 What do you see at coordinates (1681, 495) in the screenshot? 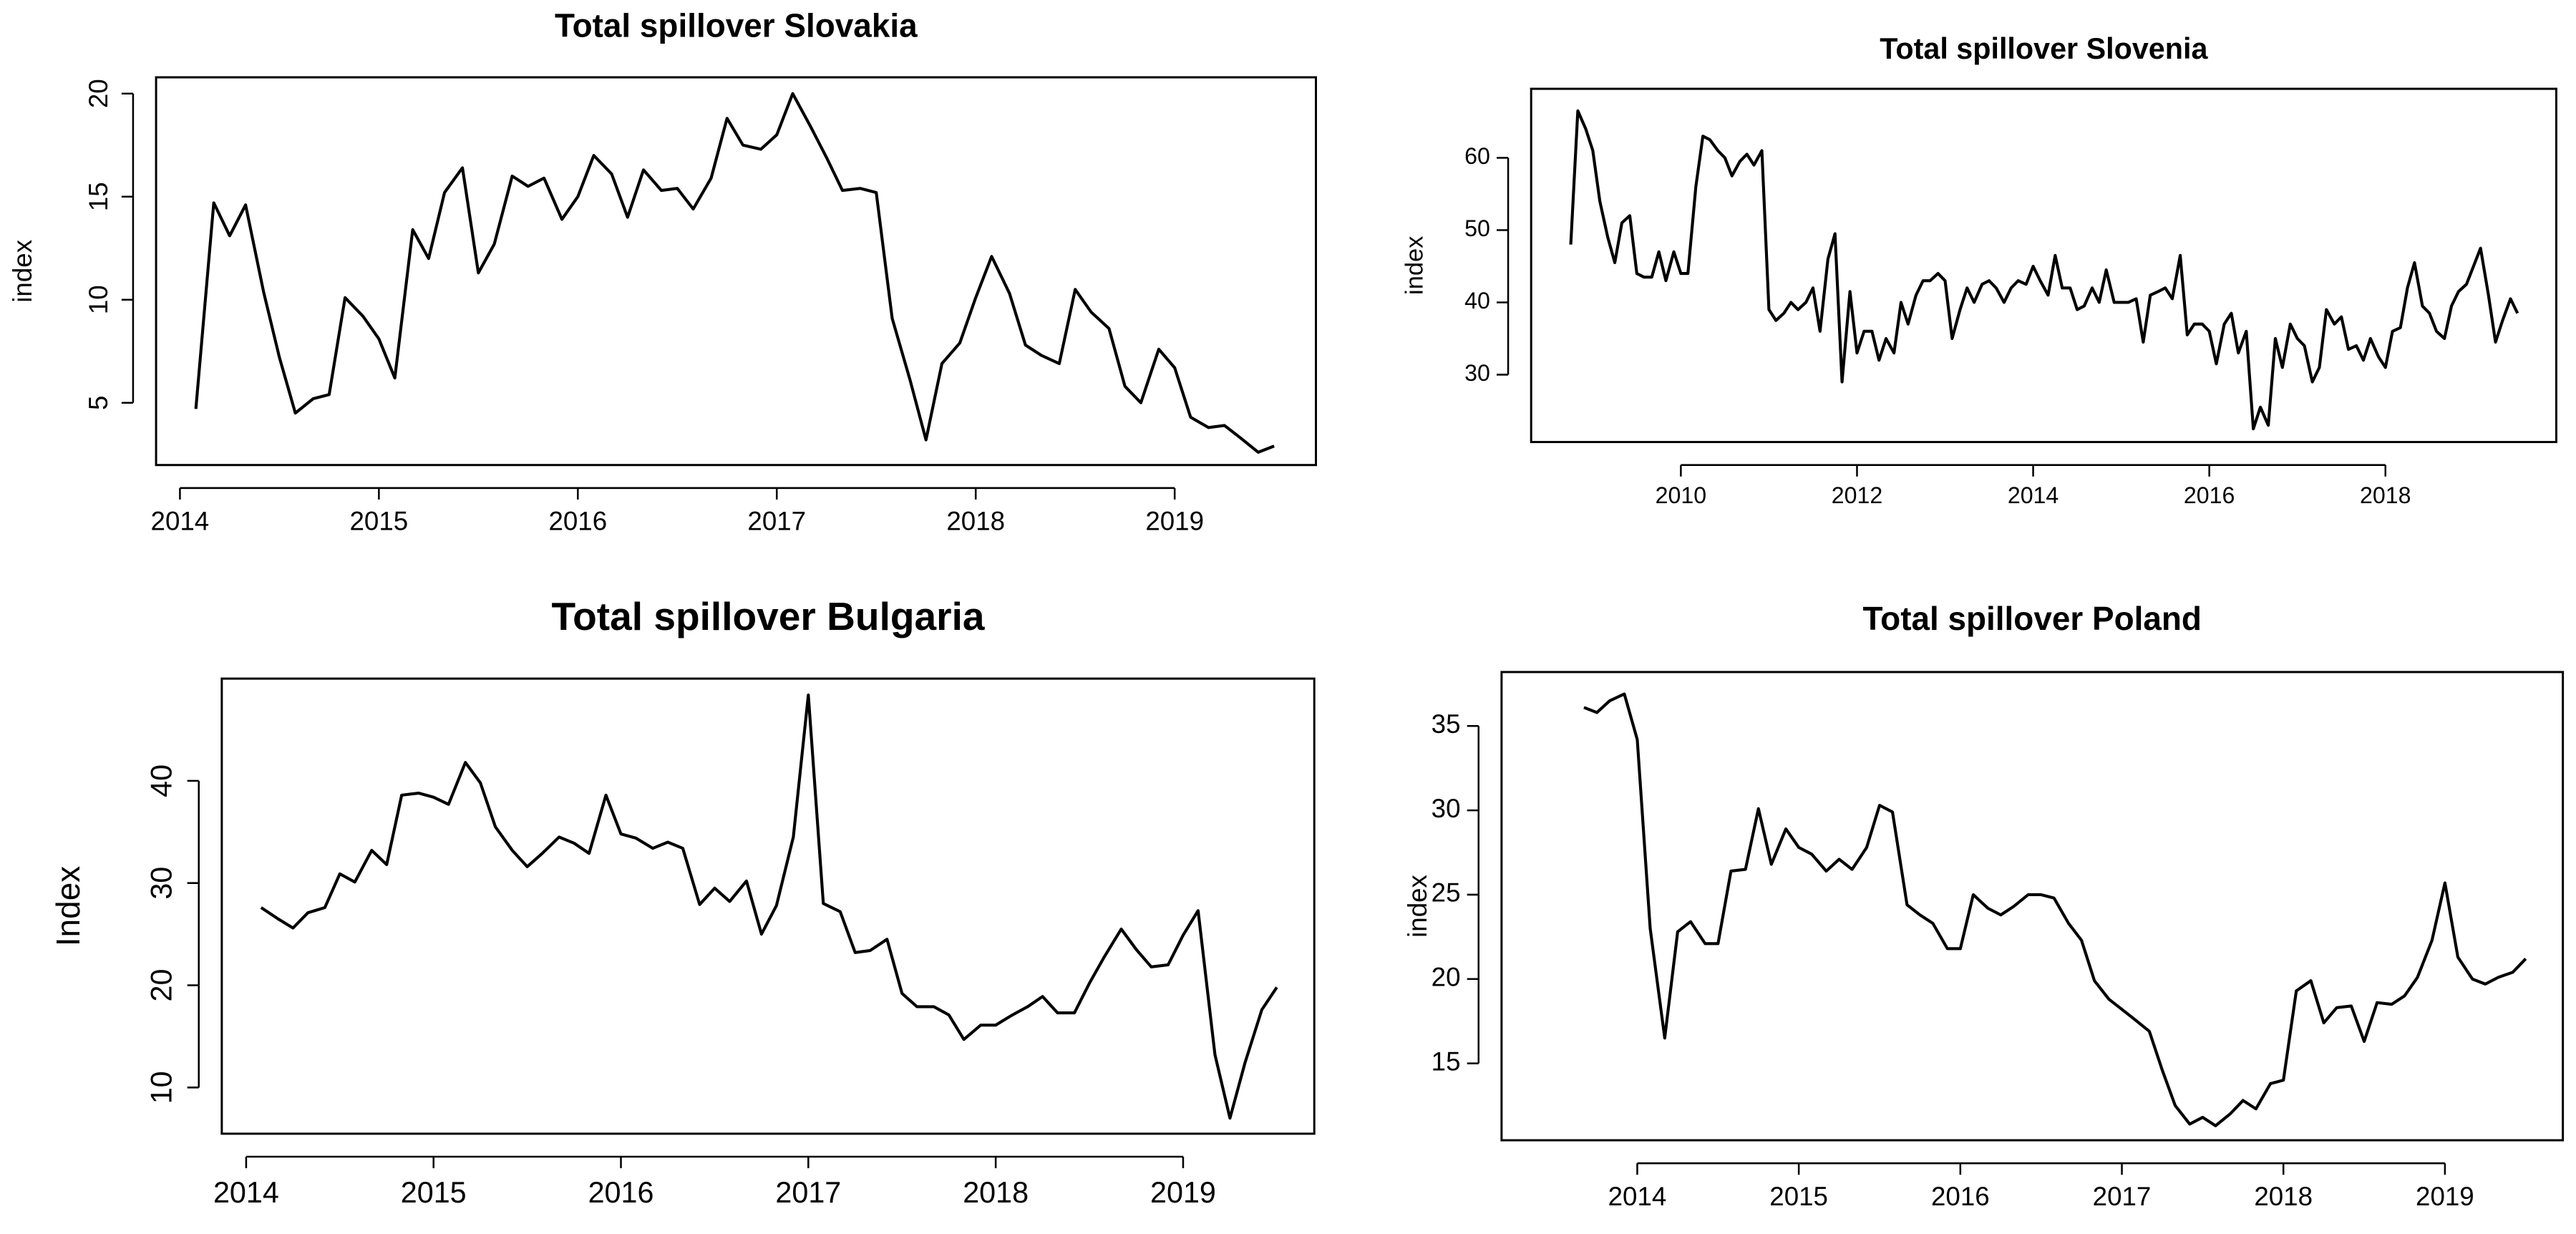
I see `x-tick-label: 2010` at bounding box center [1681, 495].